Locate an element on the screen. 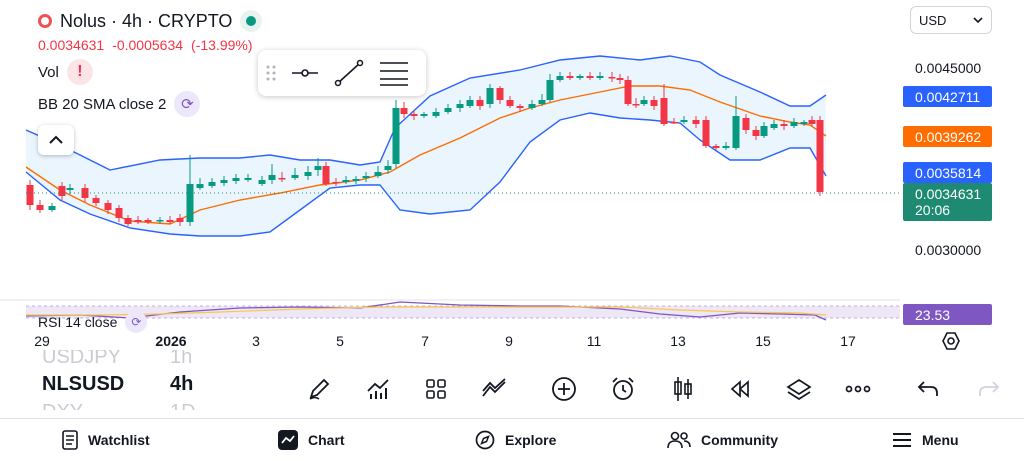  horizontal-line-icon is located at coordinates (305, 73).